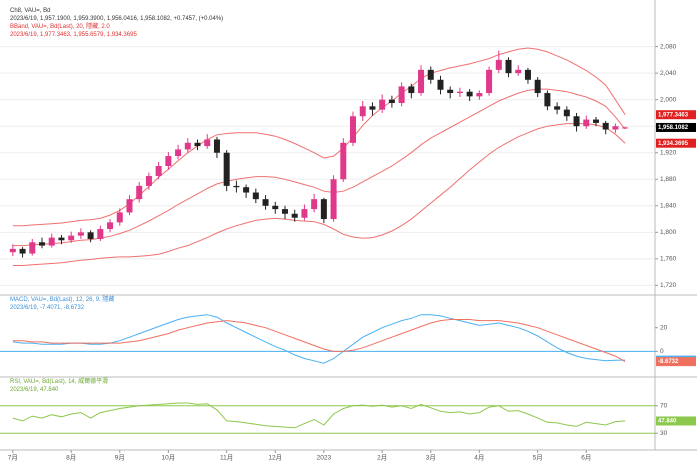  I want to click on x-tick-label: 5月, so click(538, 458).